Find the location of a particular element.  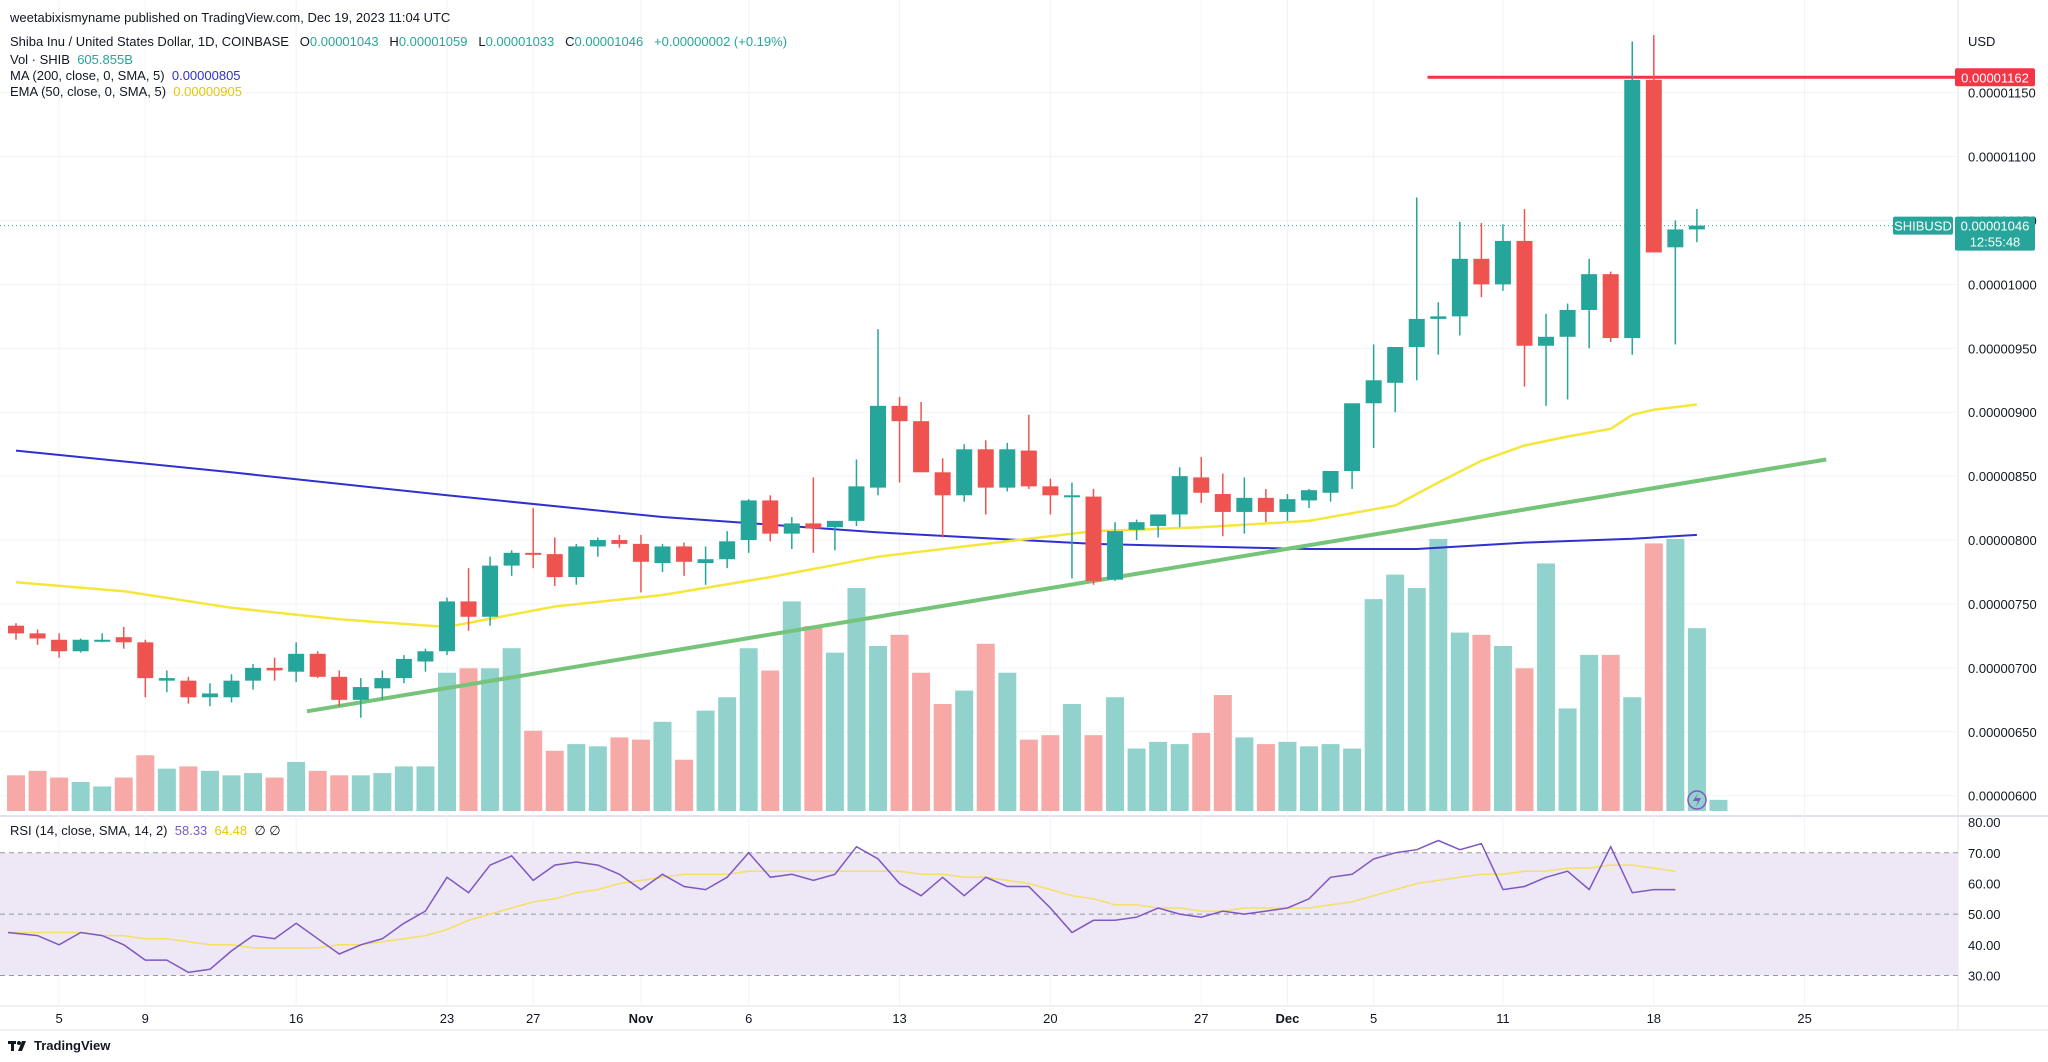

close-value: 0.00001046 is located at coordinates (609, 41).